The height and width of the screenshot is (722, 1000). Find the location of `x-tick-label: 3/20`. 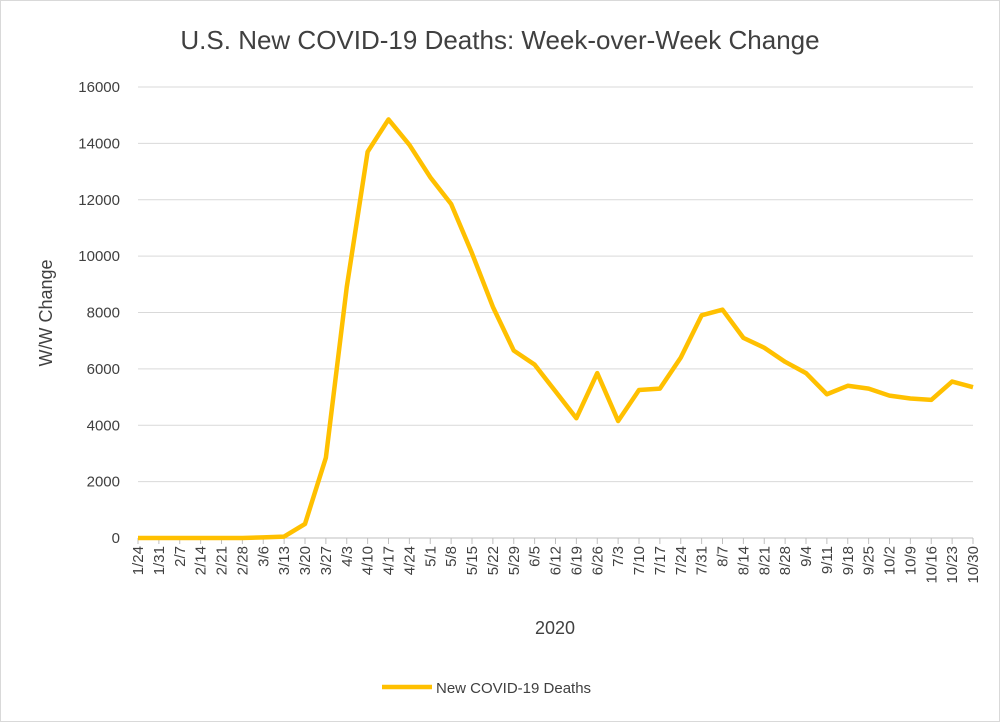

x-tick-label: 3/20 is located at coordinates (305, 560).